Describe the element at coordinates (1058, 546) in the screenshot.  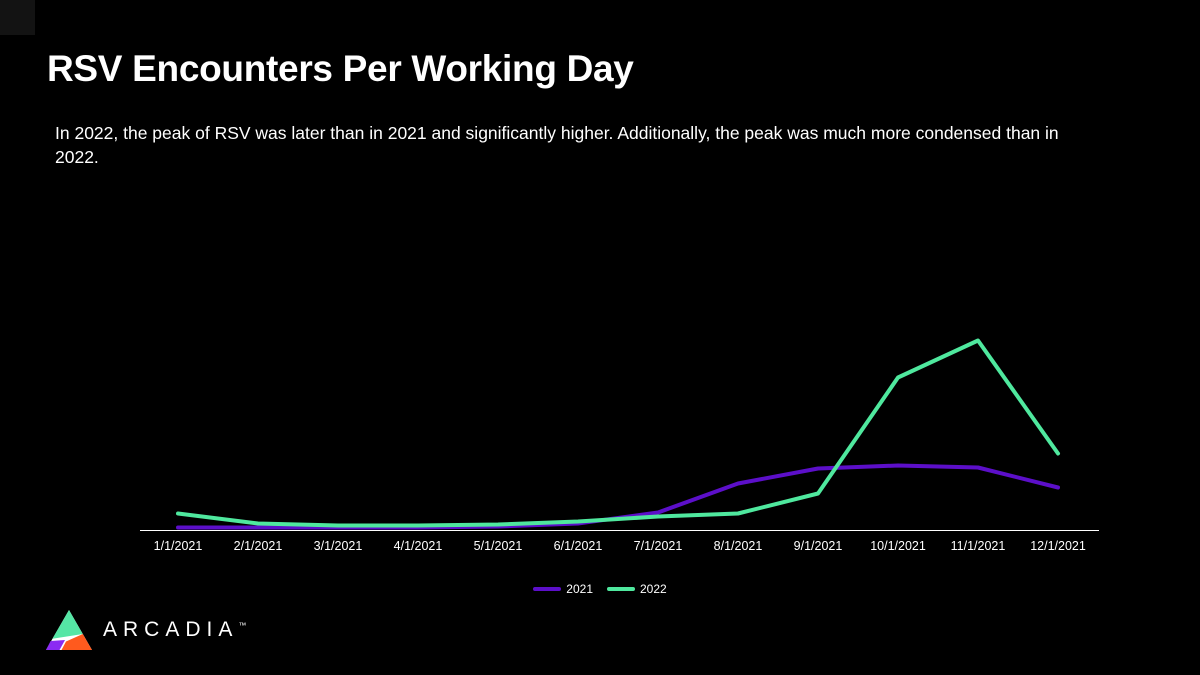
I see `x-tick-label: 12/1/2021` at that location.